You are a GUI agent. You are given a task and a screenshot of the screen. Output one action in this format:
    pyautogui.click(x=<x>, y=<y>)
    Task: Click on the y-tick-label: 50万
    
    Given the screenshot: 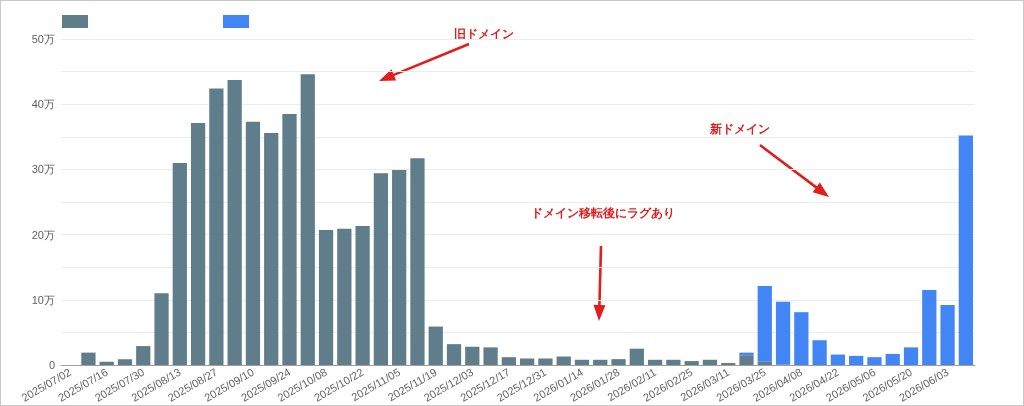 What is the action you would take?
    pyautogui.click(x=43, y=39)
    